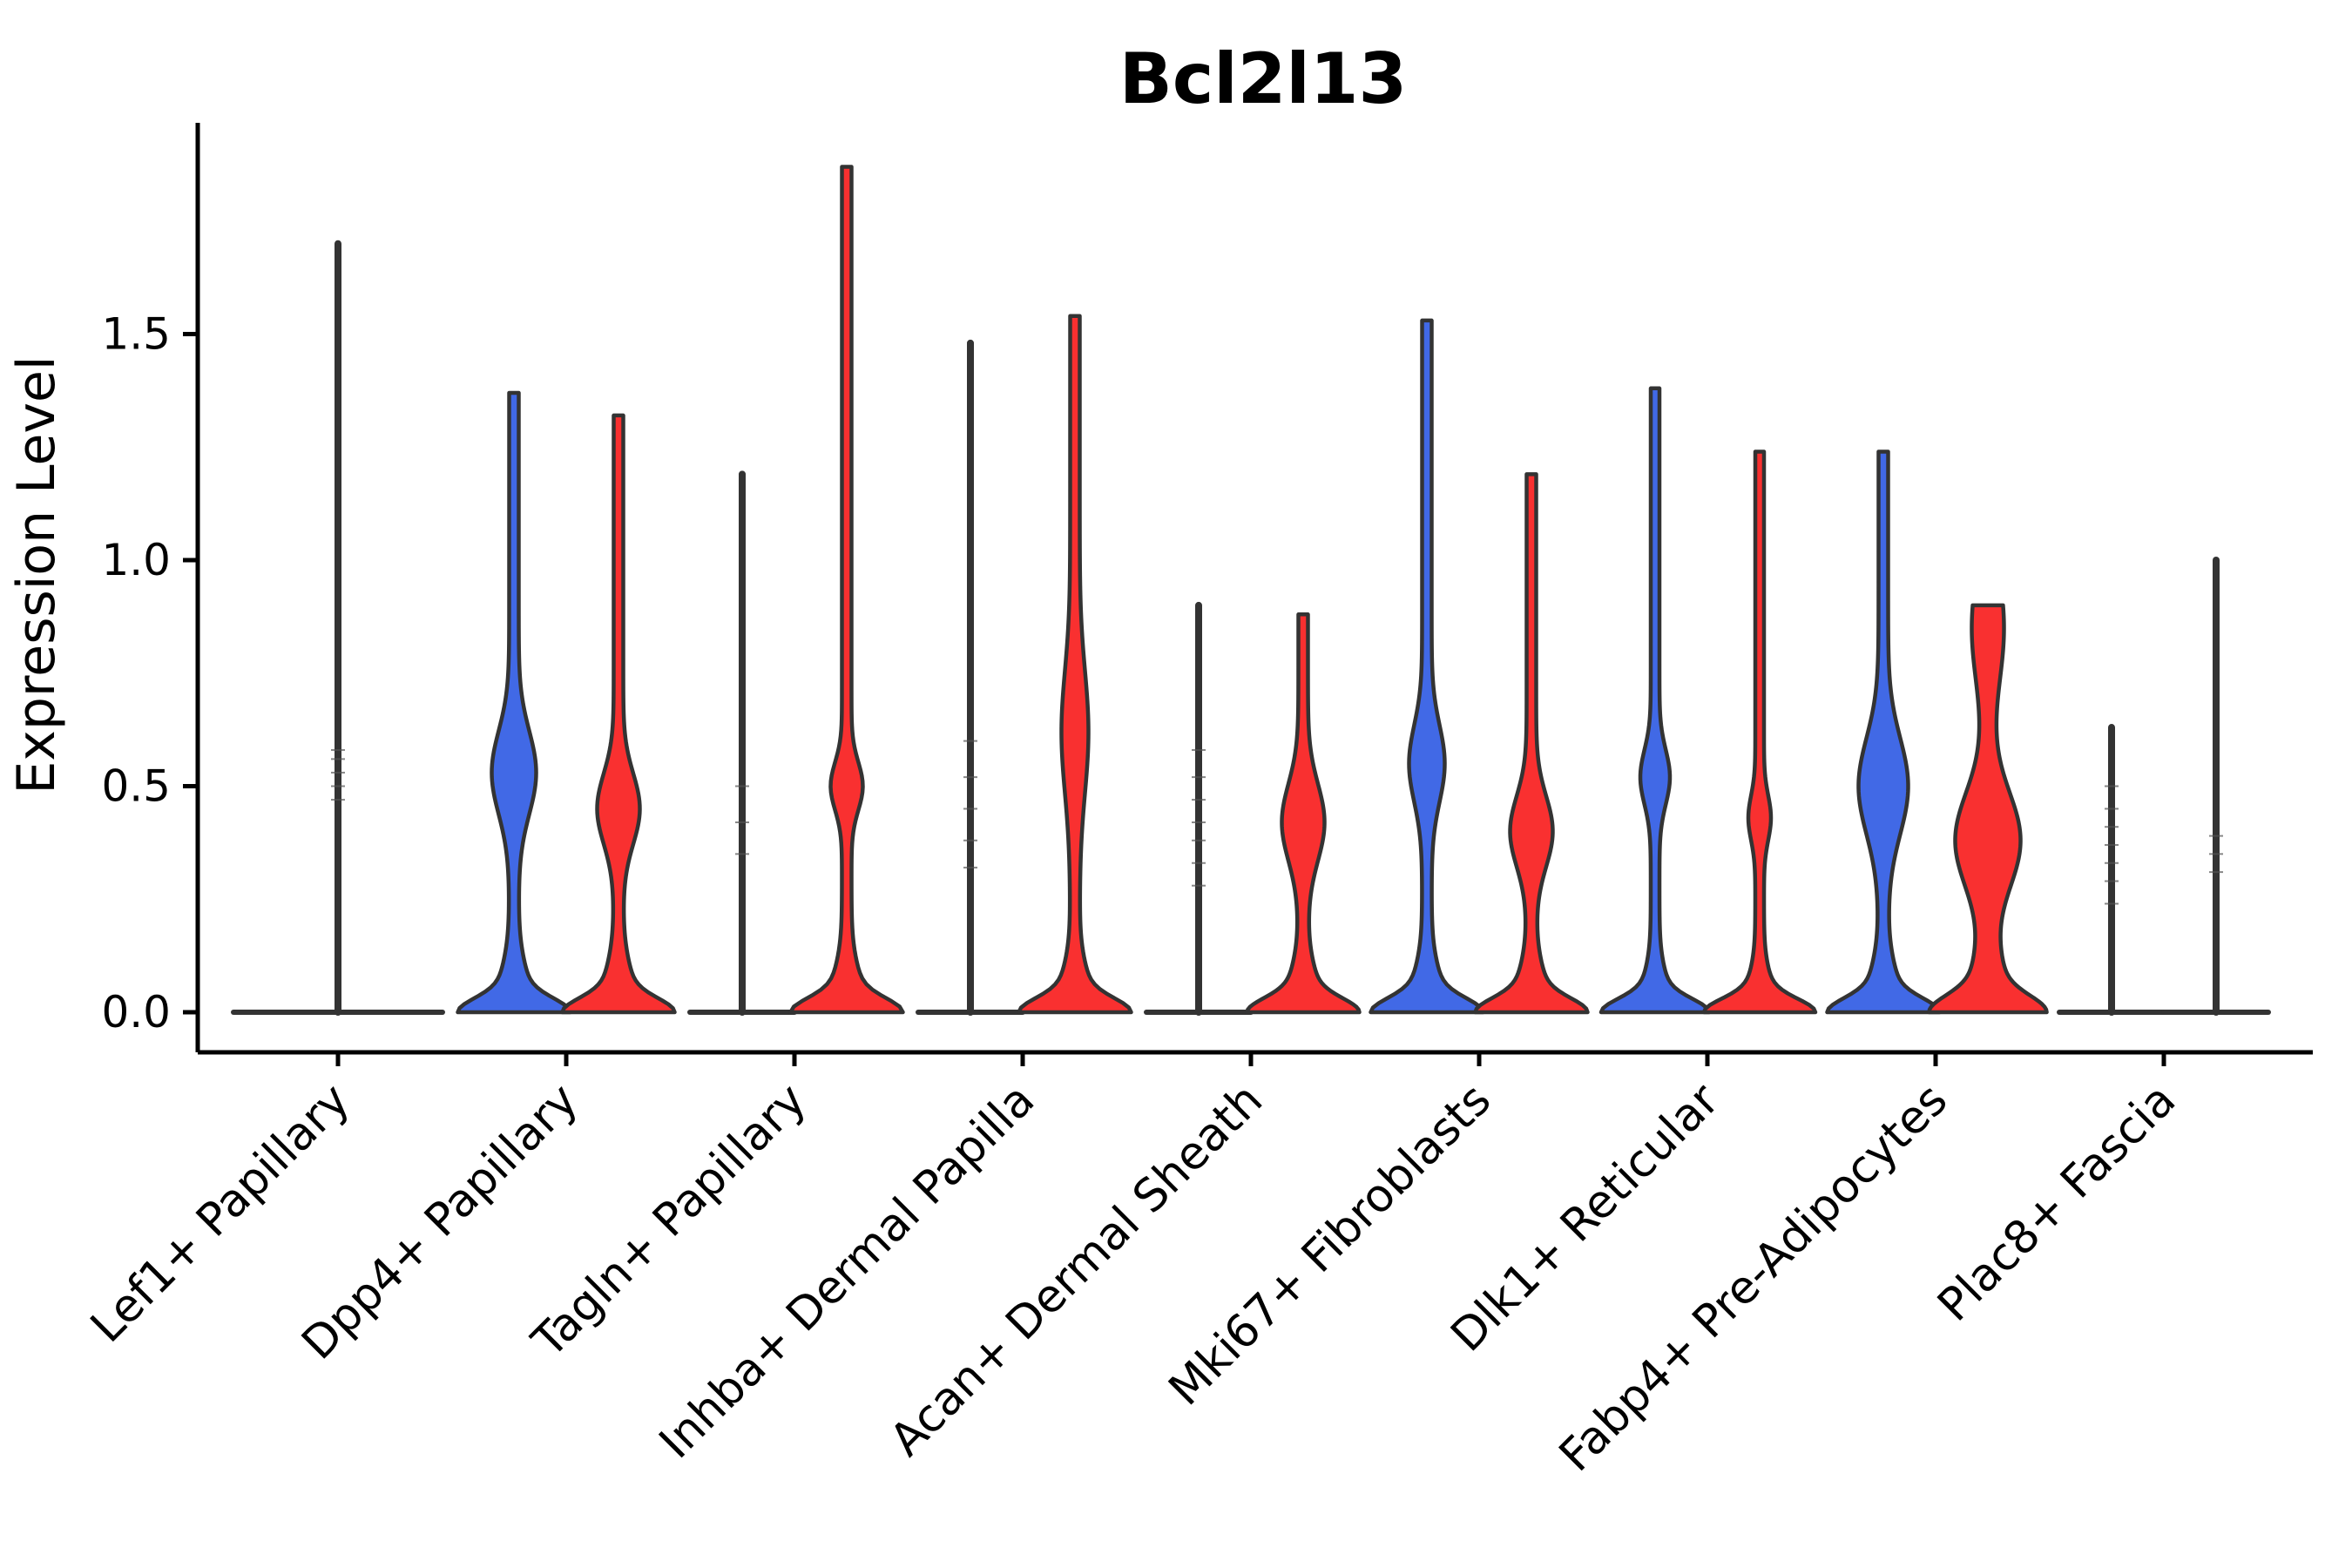 The width and height of the screenshot is (2352, 1568). I want to click on chart-title: Bcl2l13, so click(1263, 78).